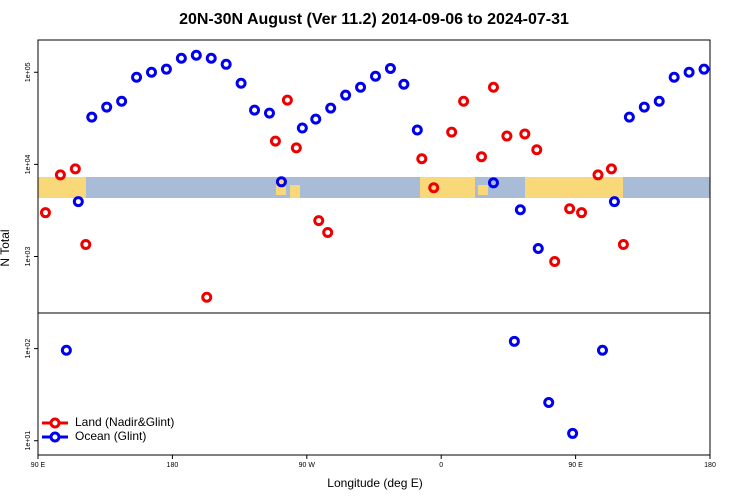 The height and width of the screenshot is (500, 750). Describe the element at coordinates (28, 441) in the screenshot. I see `y-tick-label: 1e+01` at that location.